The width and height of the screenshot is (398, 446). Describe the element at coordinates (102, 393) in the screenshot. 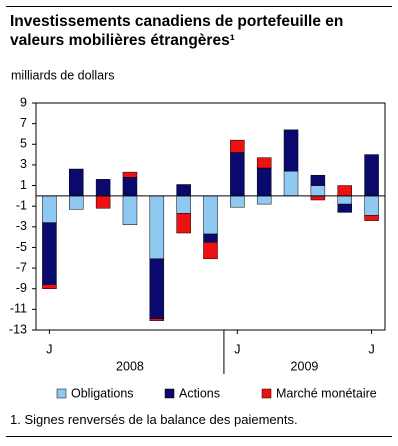

I see `legend-label: Obligations` at that location.